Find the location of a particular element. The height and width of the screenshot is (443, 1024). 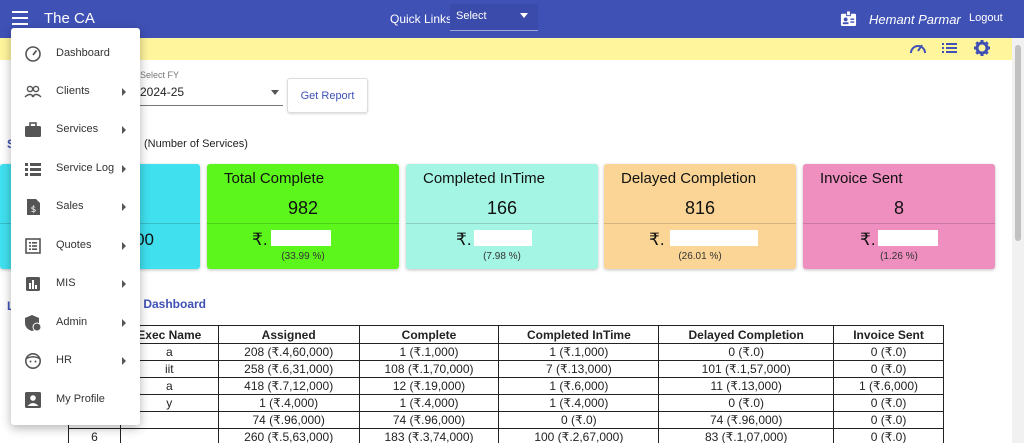

user-name: Hemant Parmar is located at coordinates (915, 19).